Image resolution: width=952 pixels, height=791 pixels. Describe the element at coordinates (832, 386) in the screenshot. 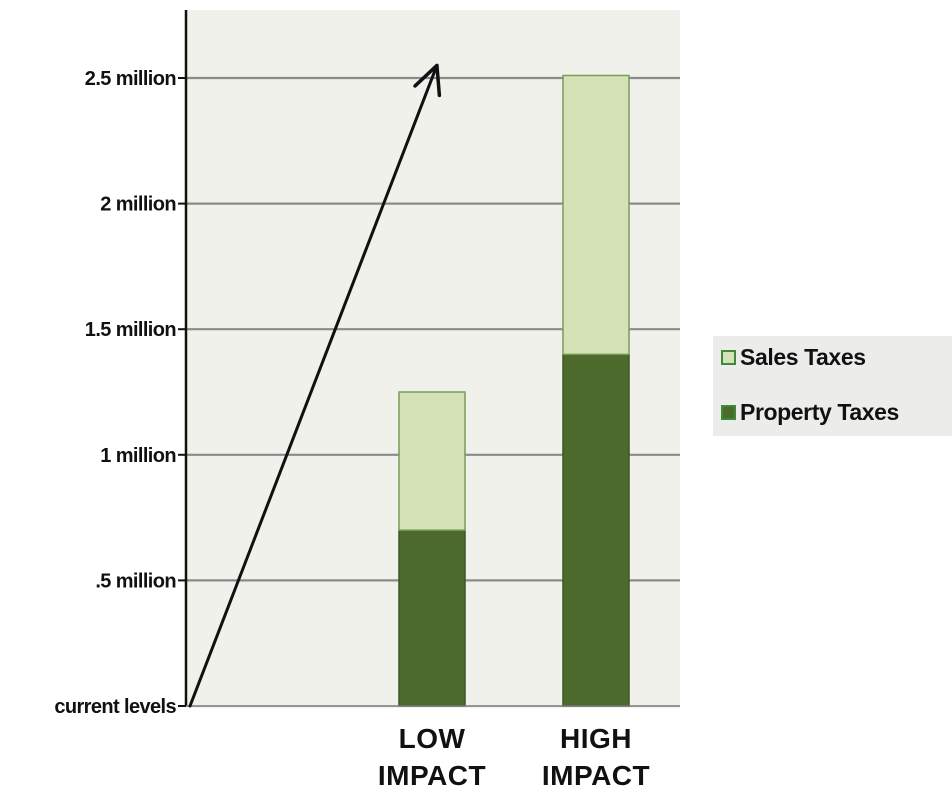

I see `legend: Sales Taxes Property Taxes` at that location.